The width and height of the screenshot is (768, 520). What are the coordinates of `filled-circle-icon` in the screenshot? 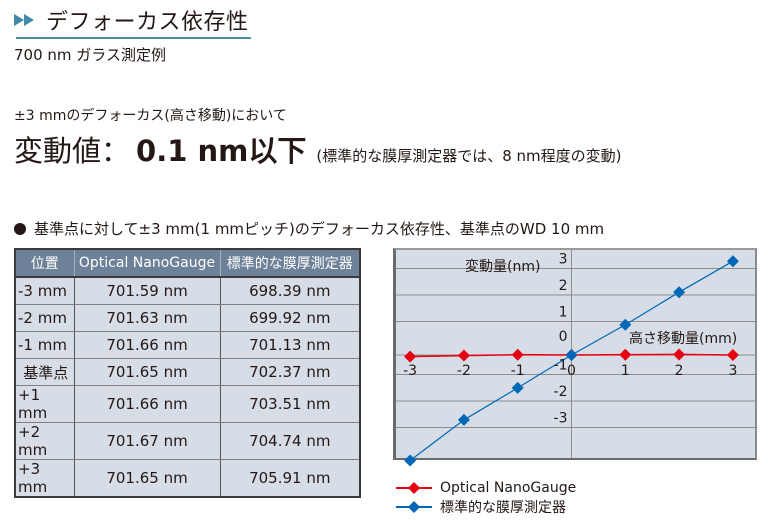 It's located at (20, 228).